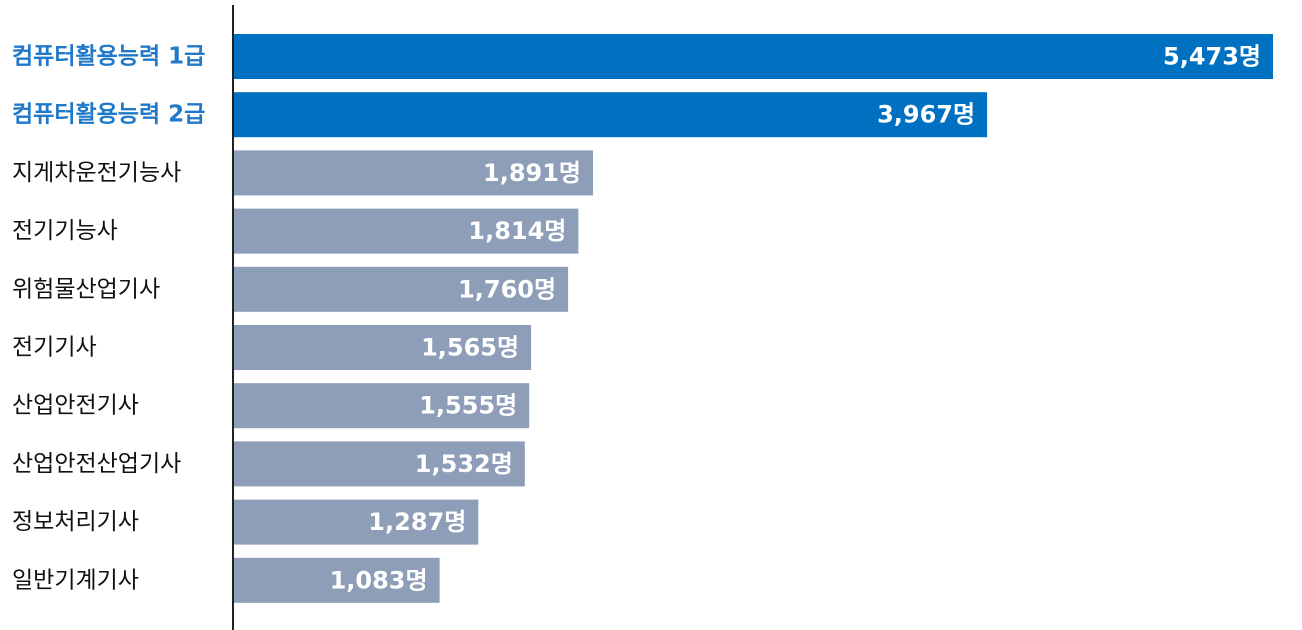 Image resolution: width=1302 pixels, height=630 pixels. I want to click on bar-value-label: 3,967명, so click(926, 115).